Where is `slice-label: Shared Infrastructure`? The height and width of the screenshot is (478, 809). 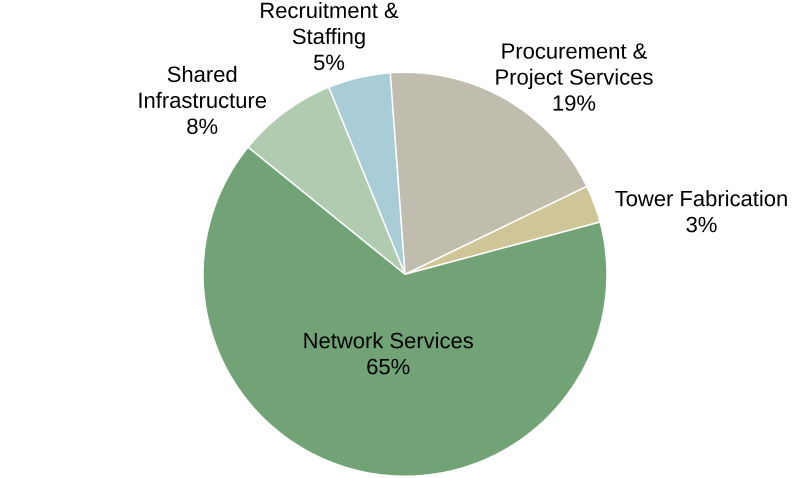 slice-label: Shared Infrastructure is located at coordinates (202, 87).